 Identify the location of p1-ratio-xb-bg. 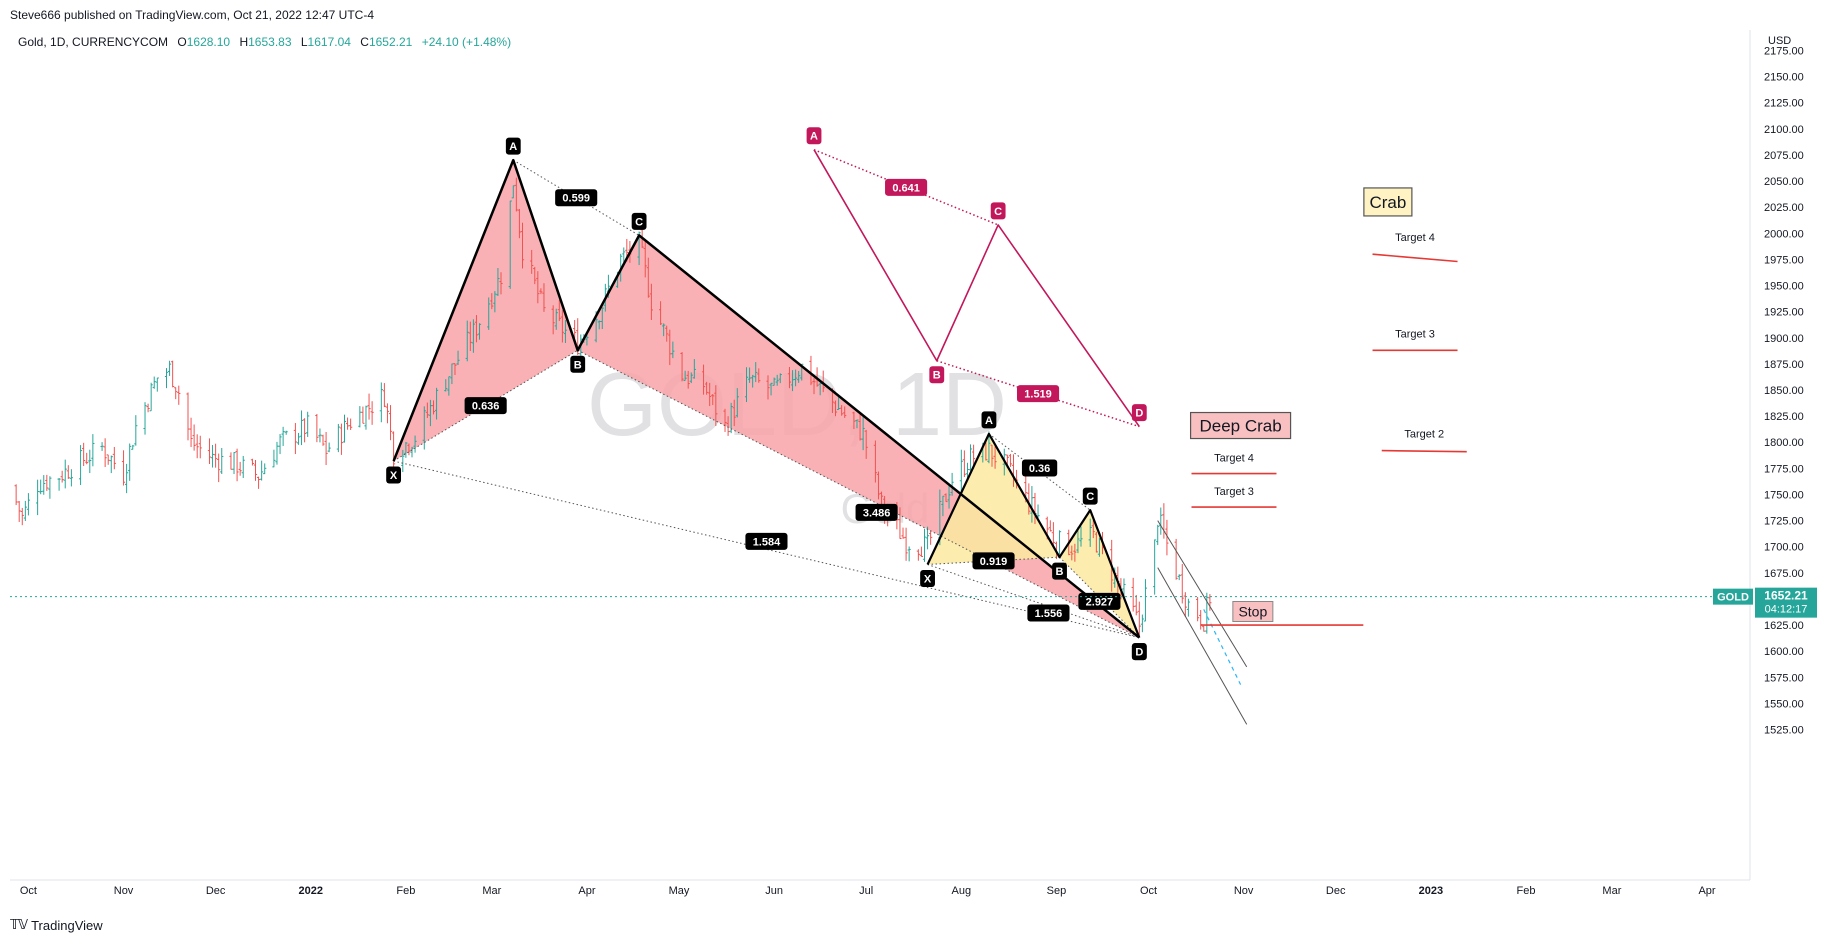
(485, 406).